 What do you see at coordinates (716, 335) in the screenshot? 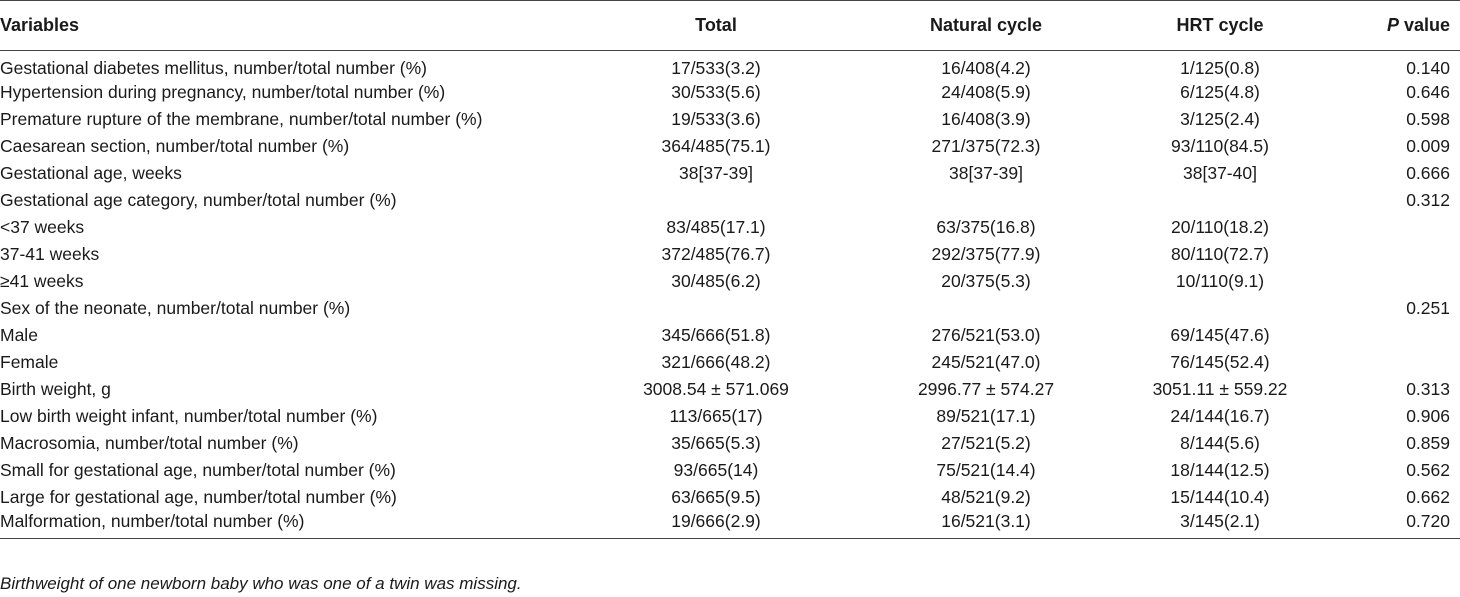
I see `cell-total: 345/666(51.8)` at bounding box center [716, 335].